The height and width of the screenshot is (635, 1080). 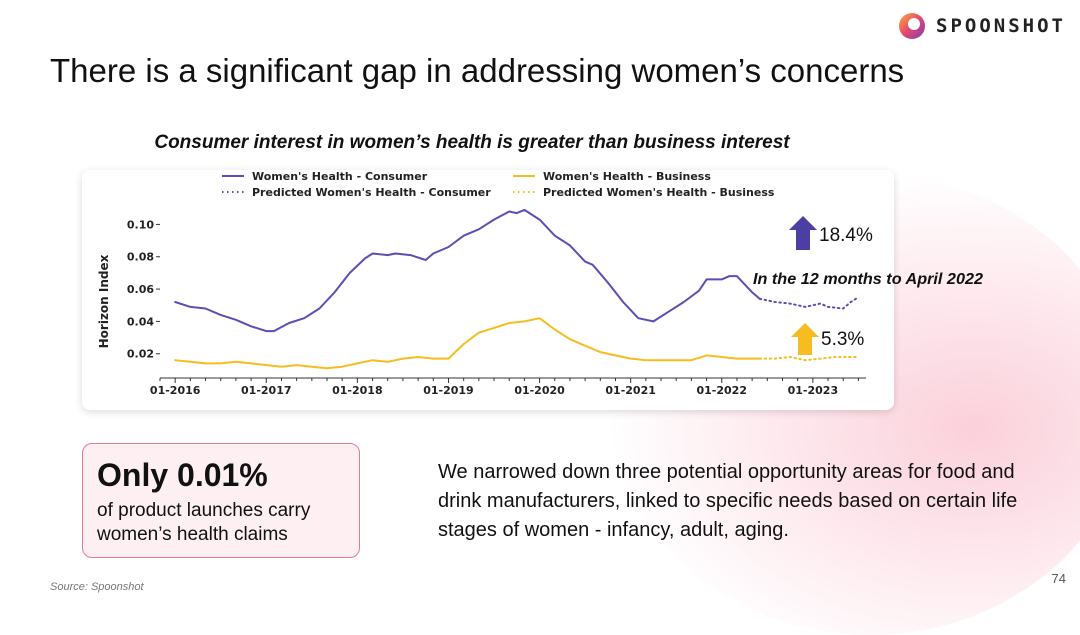 What do you see at coordinates (805, 339) in the screenshot?
I see `arrow-up-business-icon` at bounding box center [805, 339].